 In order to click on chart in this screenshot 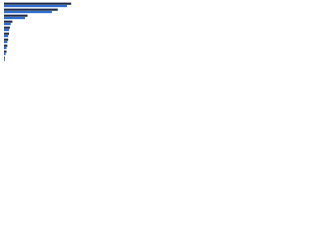, I will do `click(38, 32)`.